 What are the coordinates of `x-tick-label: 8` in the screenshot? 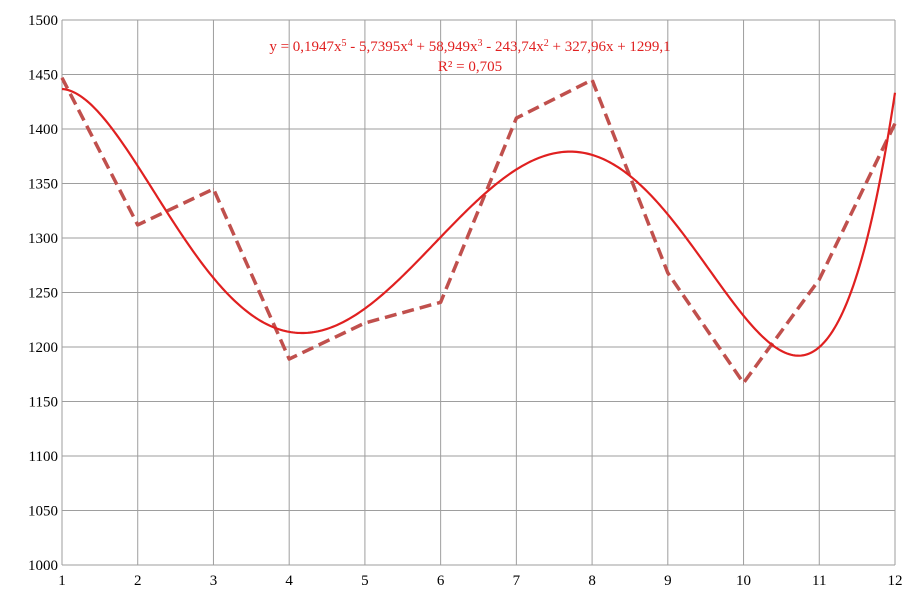 It's located at (592, 581).